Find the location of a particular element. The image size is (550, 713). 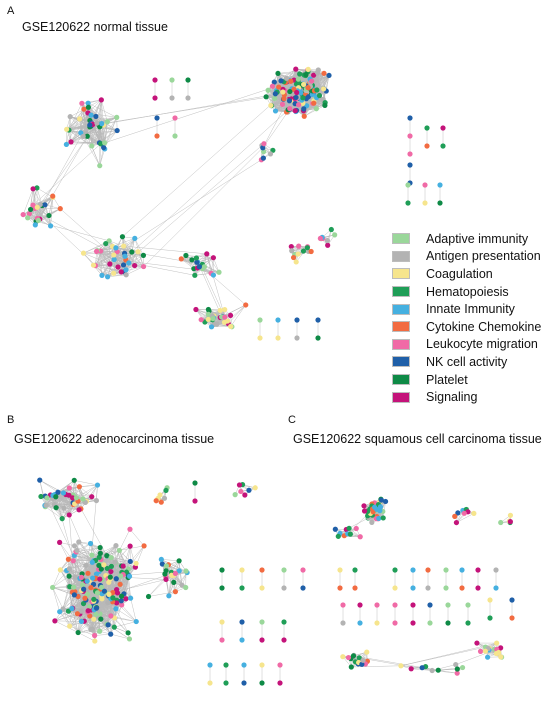

panel-c-letter: C is located at coordinates (292, 420).